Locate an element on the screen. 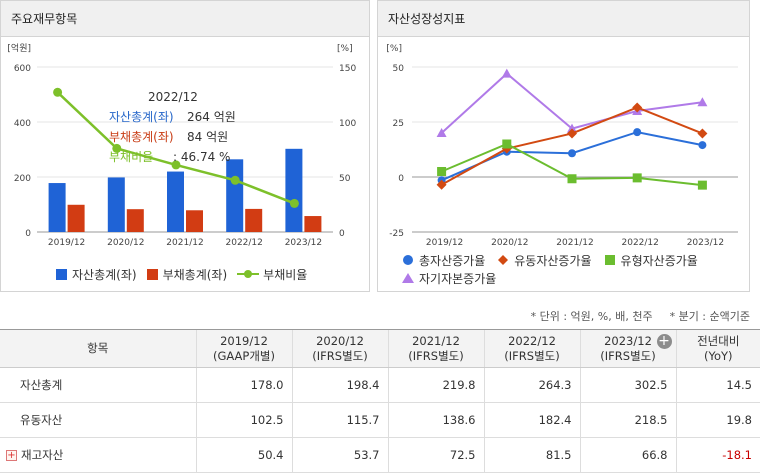 The image size is (760, 473). legend-asset: 자산총계(좌) is located at coordinates (96, 274).